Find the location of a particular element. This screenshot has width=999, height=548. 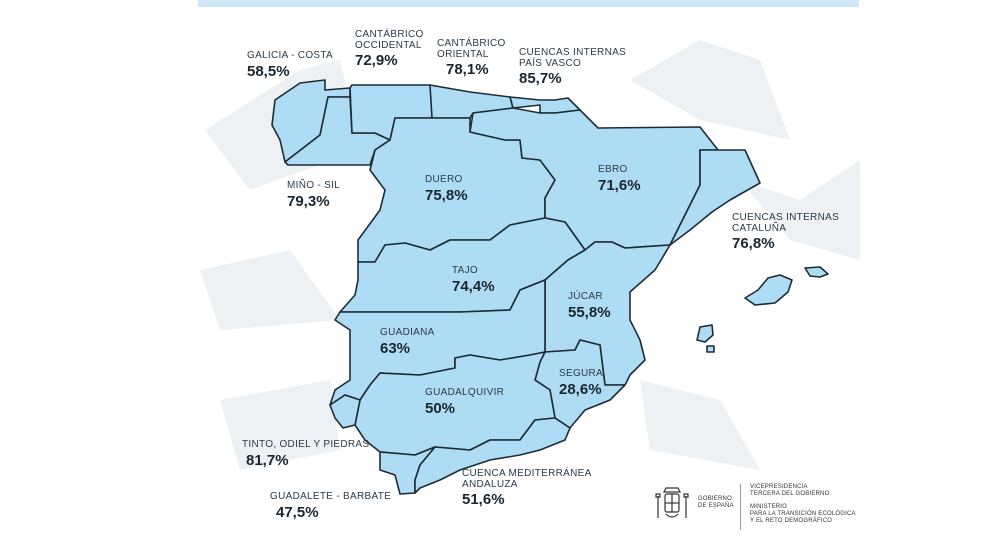

island-ibiza is located at coordinates (705, 333).